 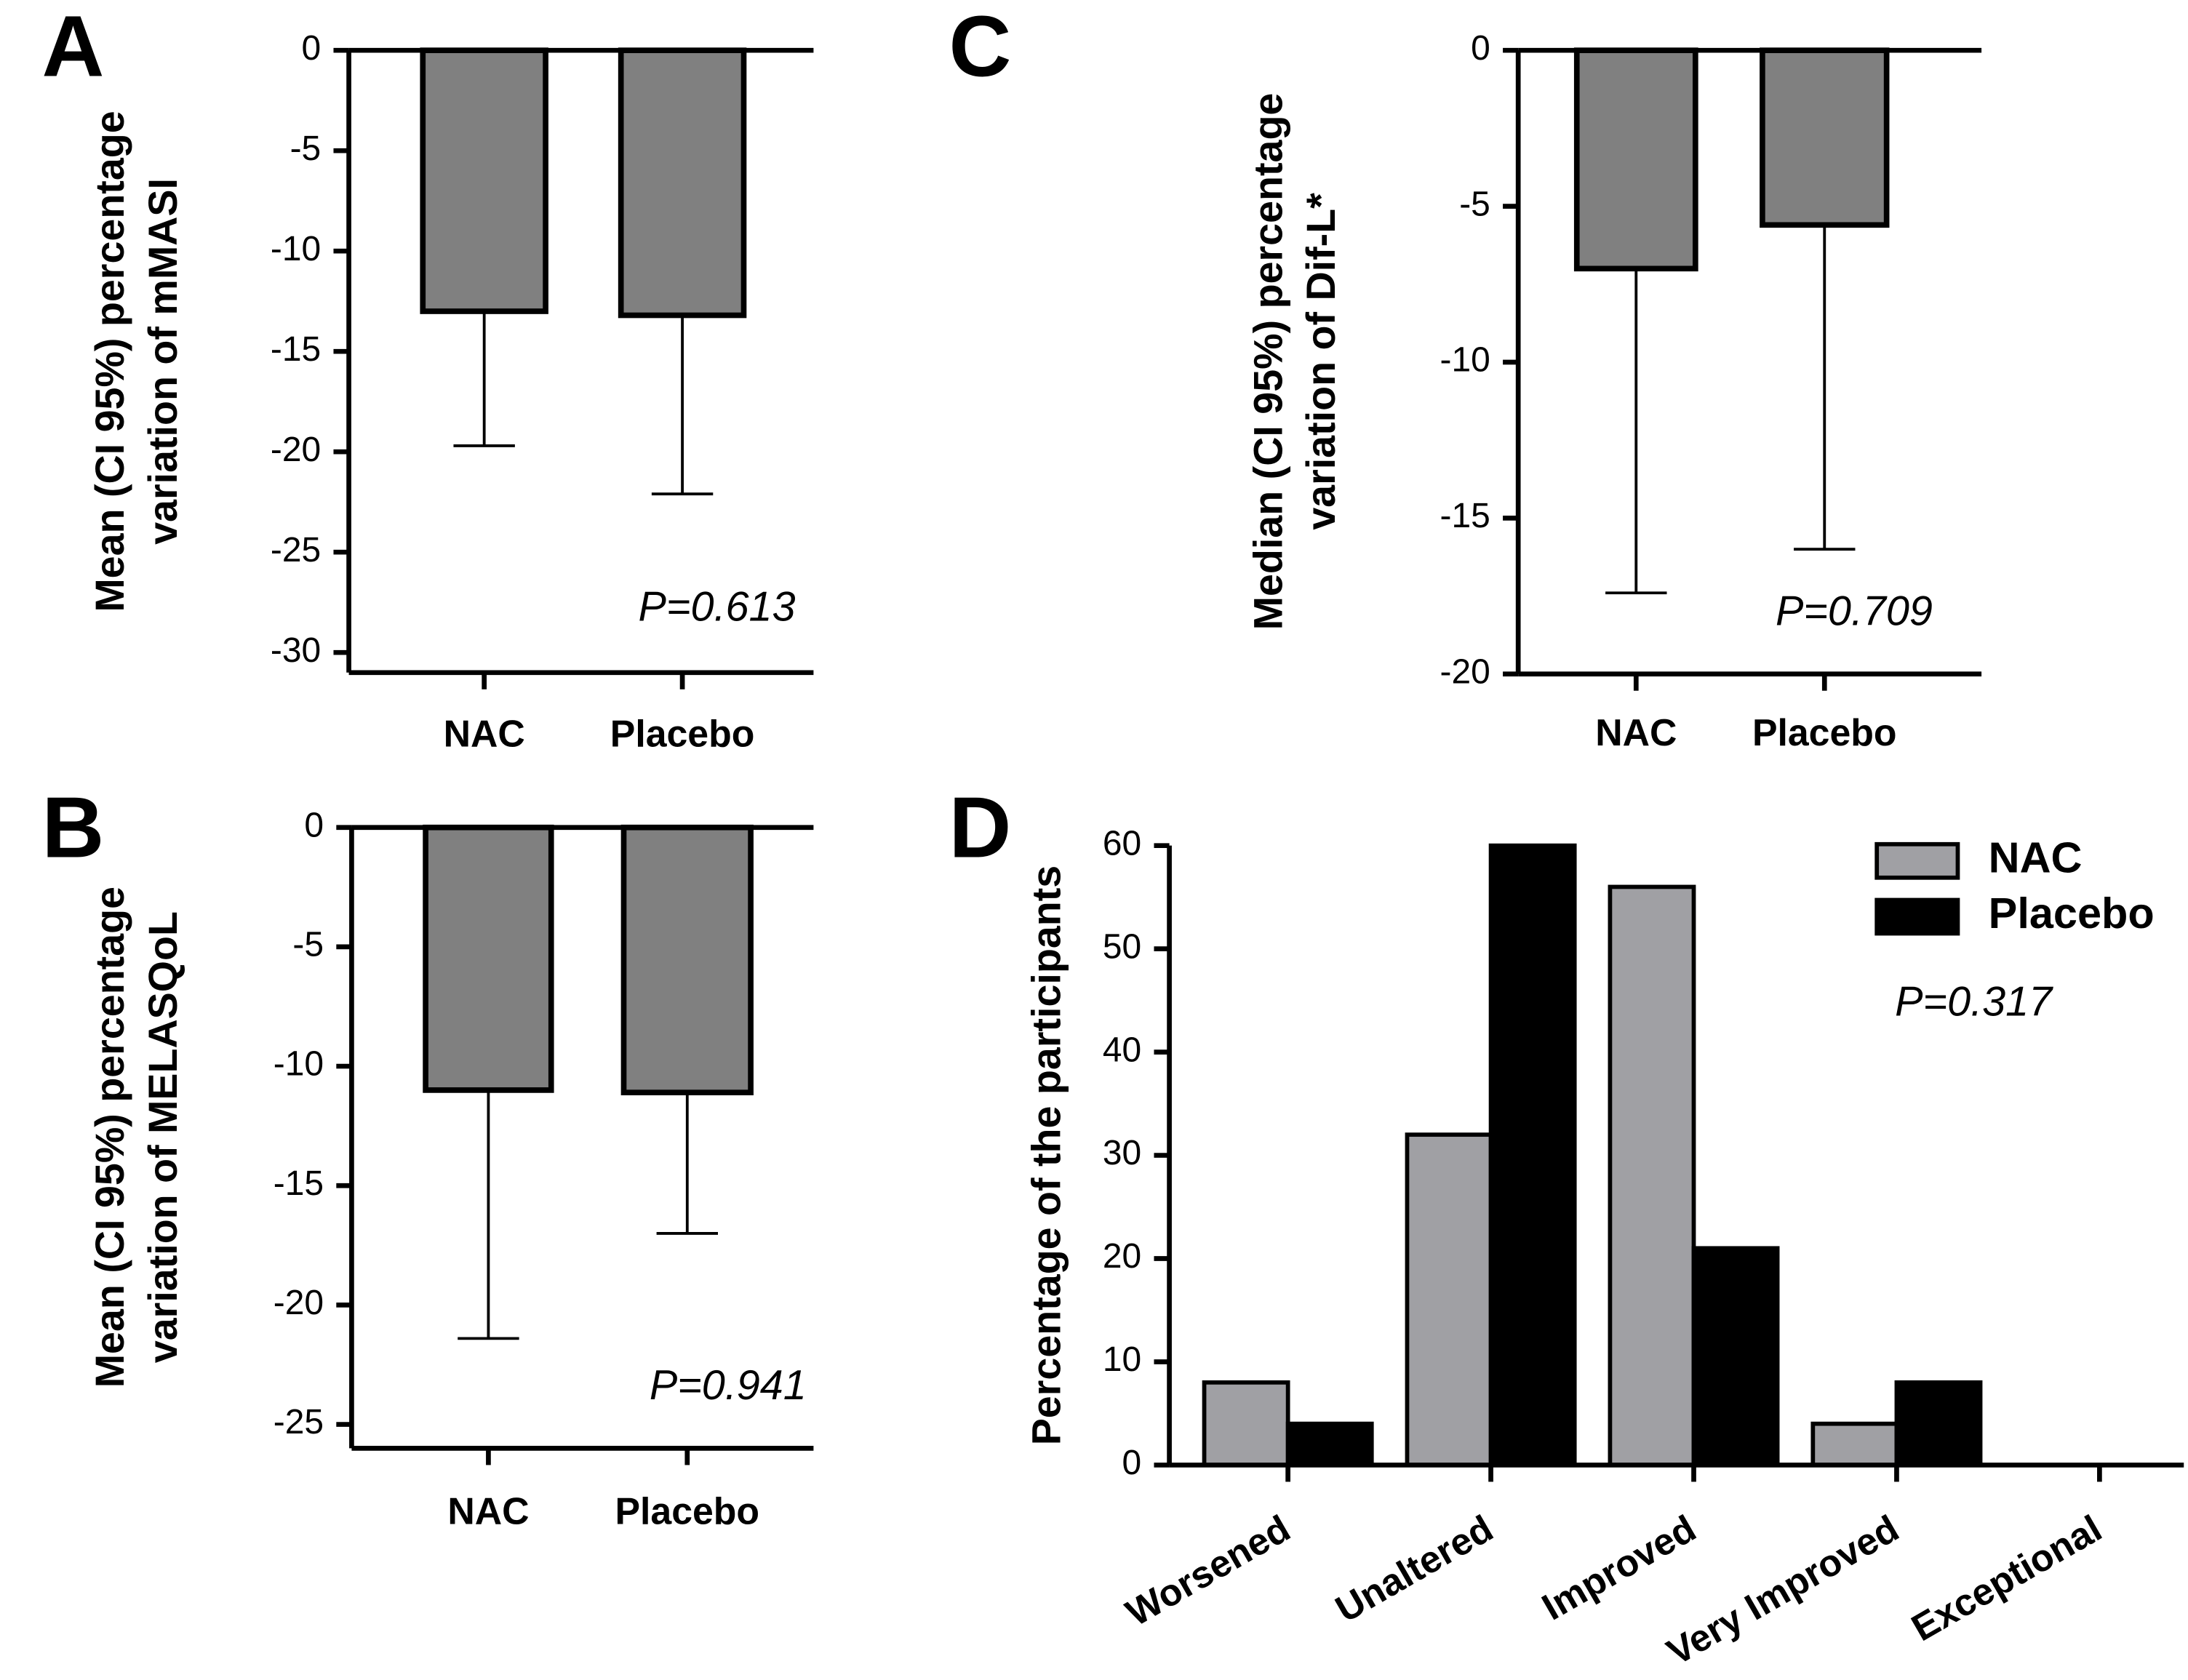 What do you see at coordinates (1974, 1002) in the screenshot?
I see `p-value: P=0.317` at bounding box center [1974, 1002].